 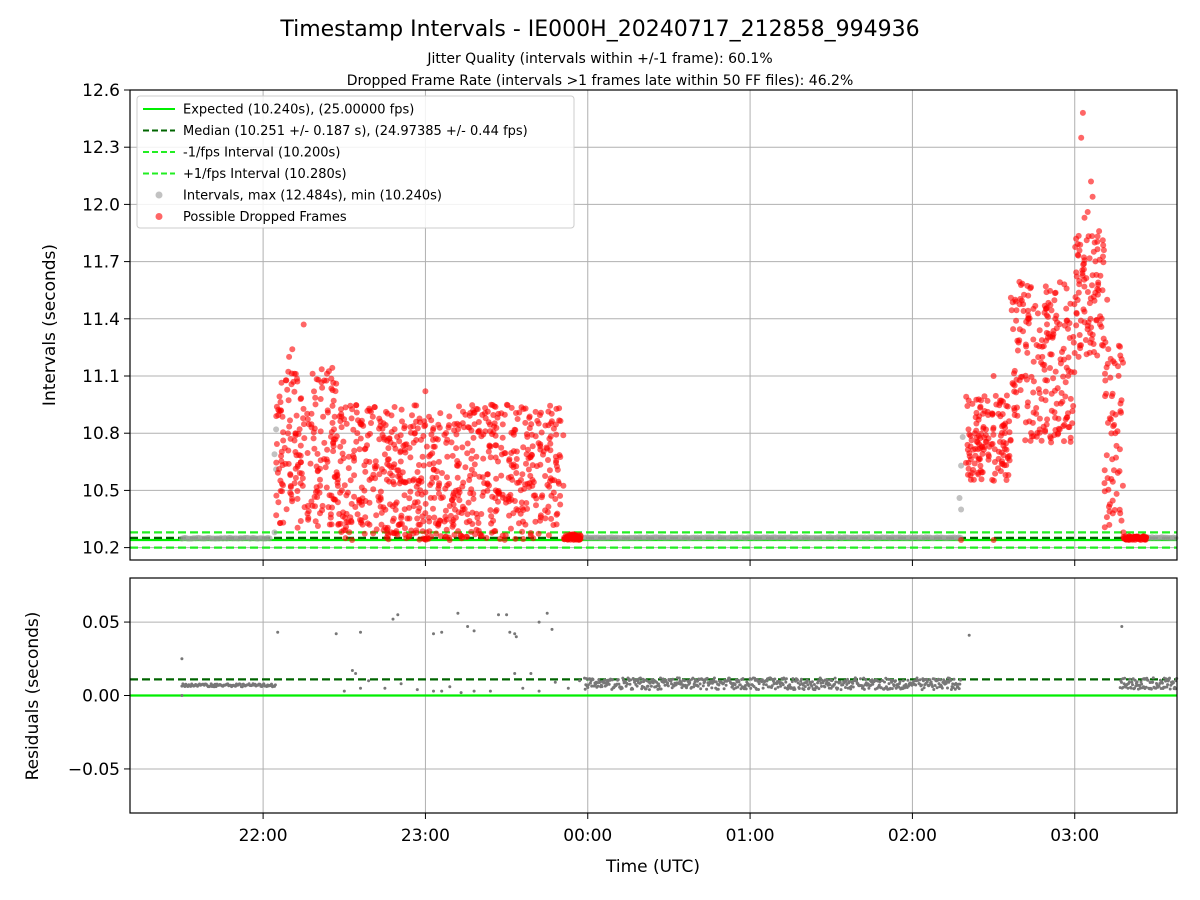 I want to click on intervals-y-tick-label: 10.5, so click(x=101, y=491).